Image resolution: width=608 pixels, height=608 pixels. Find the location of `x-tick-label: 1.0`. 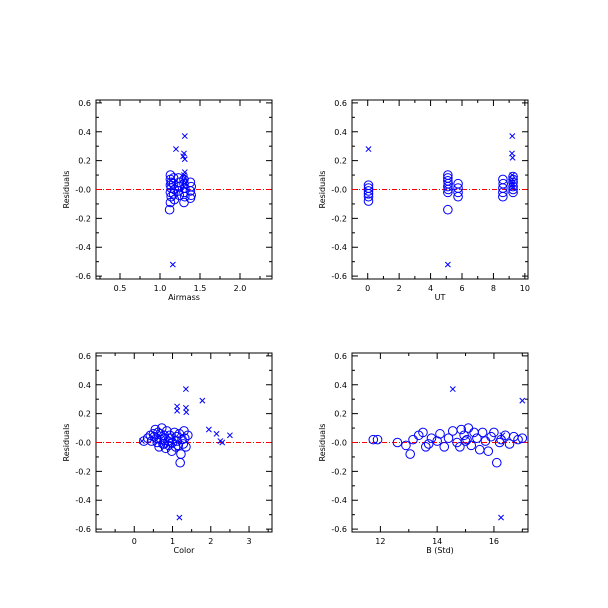

x-tick-label: 1.0 is located at coordinates (160, 288).